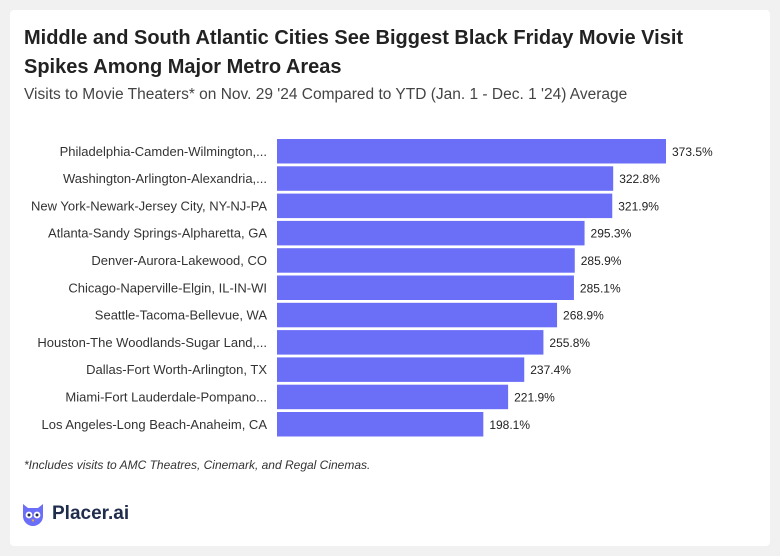 This screenshot has height=556, width=780. Describe the element at coordinates (692, 152) in the screenshot. I see `value-label: 373.5%` at that location.